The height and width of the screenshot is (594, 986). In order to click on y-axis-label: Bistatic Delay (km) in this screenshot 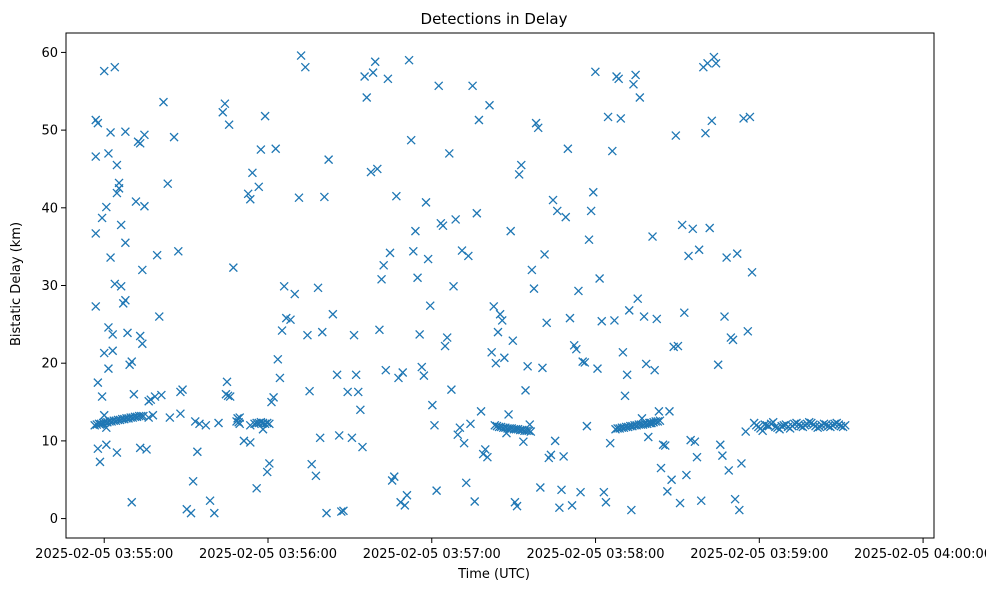, I will do `click(16, 284)`.